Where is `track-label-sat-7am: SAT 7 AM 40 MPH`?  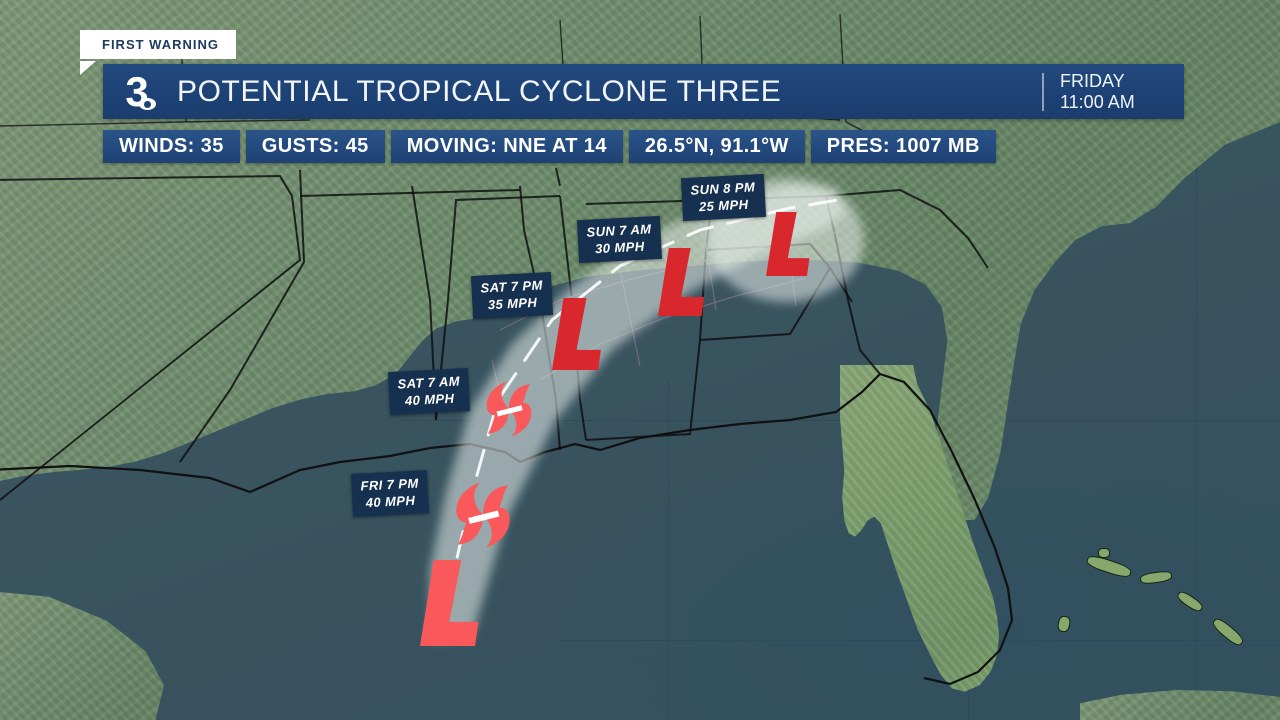 track-label-sat-7am: SAT 7 AM 40 MPH is located at coordinates (429, 391).